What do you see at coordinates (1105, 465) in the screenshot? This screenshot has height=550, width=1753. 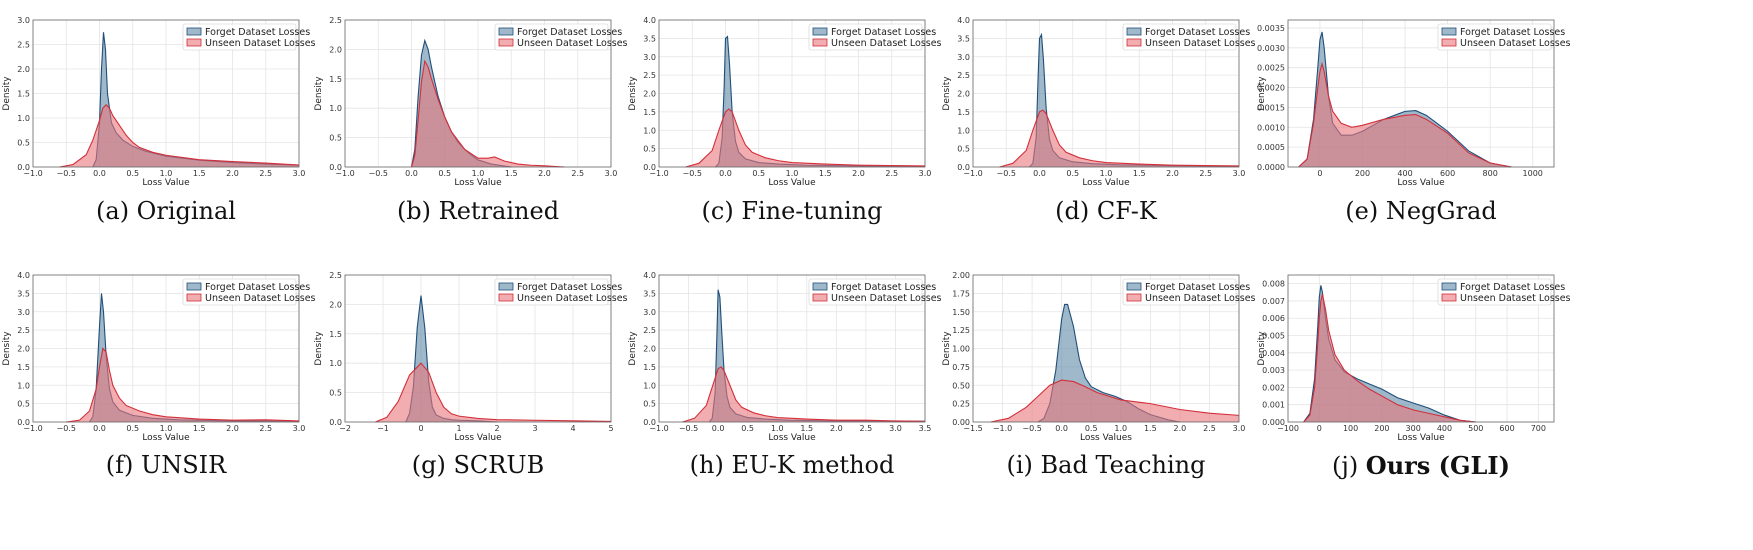 I see `panel-caption-i: (i) Bad Teaching` at bounding box center [1105, 465].